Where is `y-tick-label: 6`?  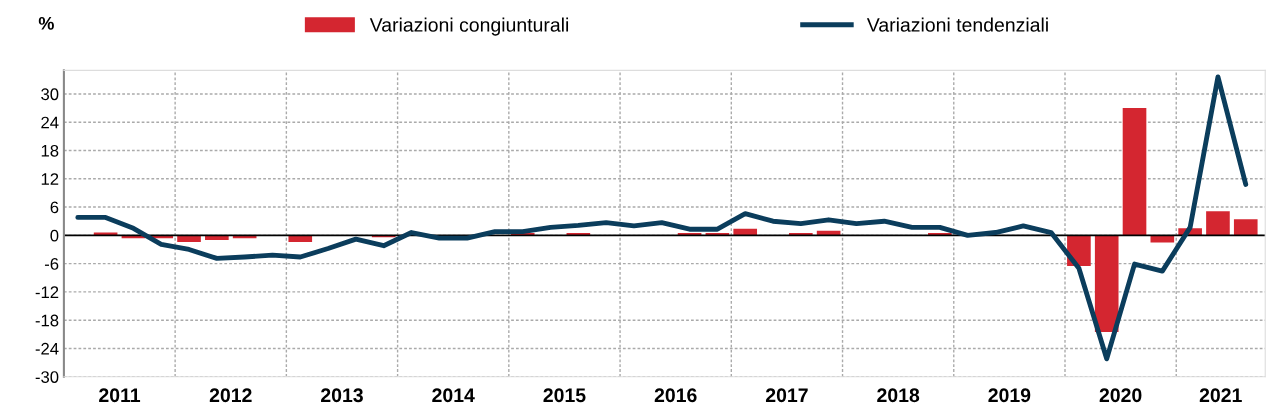 y-tick-label: 6 is located at coordinates (54, 207).